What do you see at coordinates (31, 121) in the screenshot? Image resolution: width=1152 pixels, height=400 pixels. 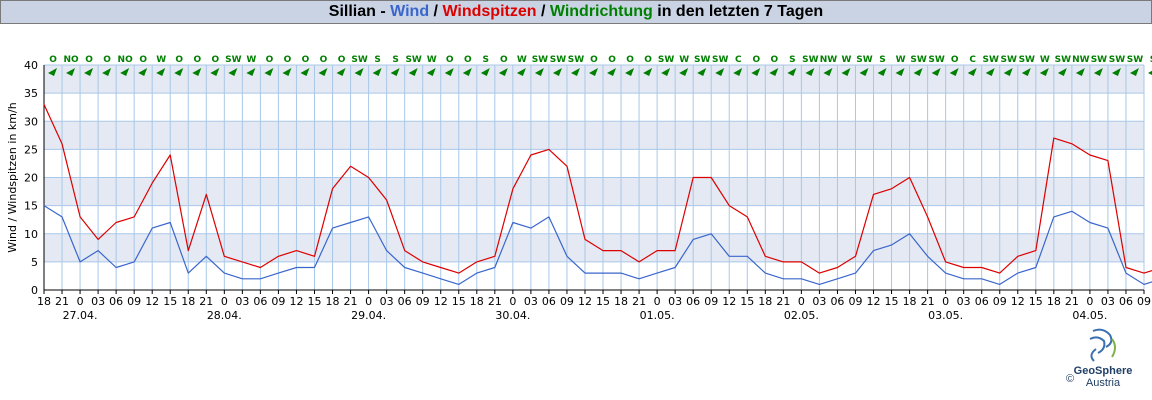 I see `y-tick-label: 30` at bounding box center [31, 121].